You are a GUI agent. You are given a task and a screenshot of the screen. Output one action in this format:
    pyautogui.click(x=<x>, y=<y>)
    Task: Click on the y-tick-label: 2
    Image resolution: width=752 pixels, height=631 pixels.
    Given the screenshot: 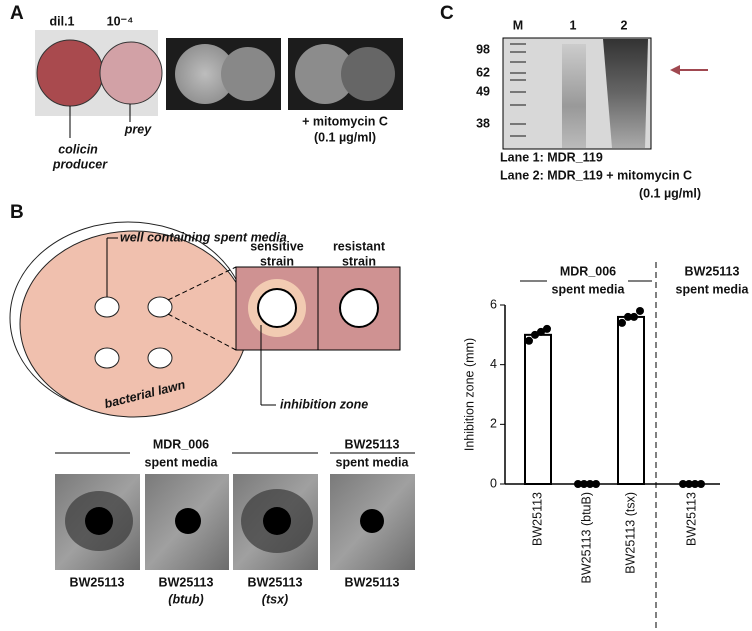 What is the action you would take?
    pyautogui.click(x=493, y=424)
    